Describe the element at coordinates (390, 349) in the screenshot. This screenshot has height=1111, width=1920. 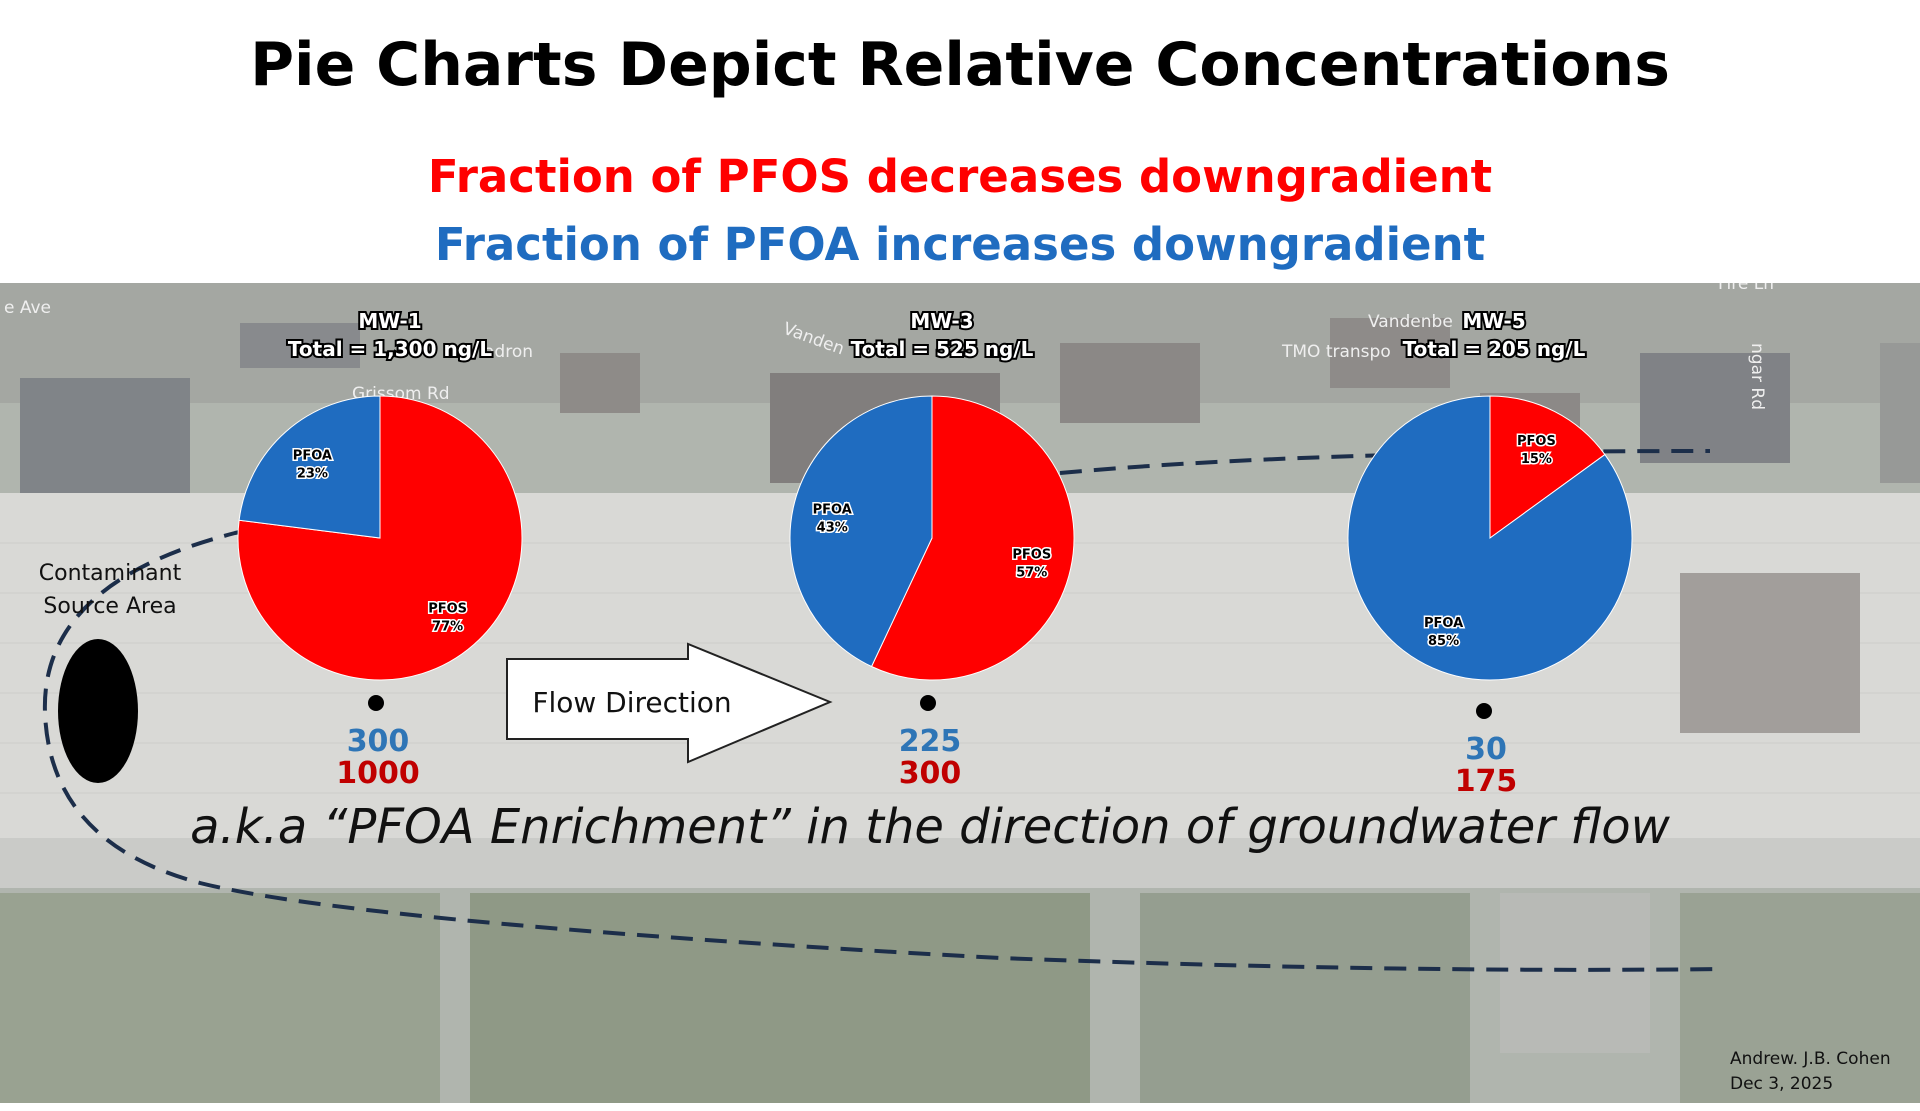
I see `well-total-label: Total = 1,300 ng/L` at that location.